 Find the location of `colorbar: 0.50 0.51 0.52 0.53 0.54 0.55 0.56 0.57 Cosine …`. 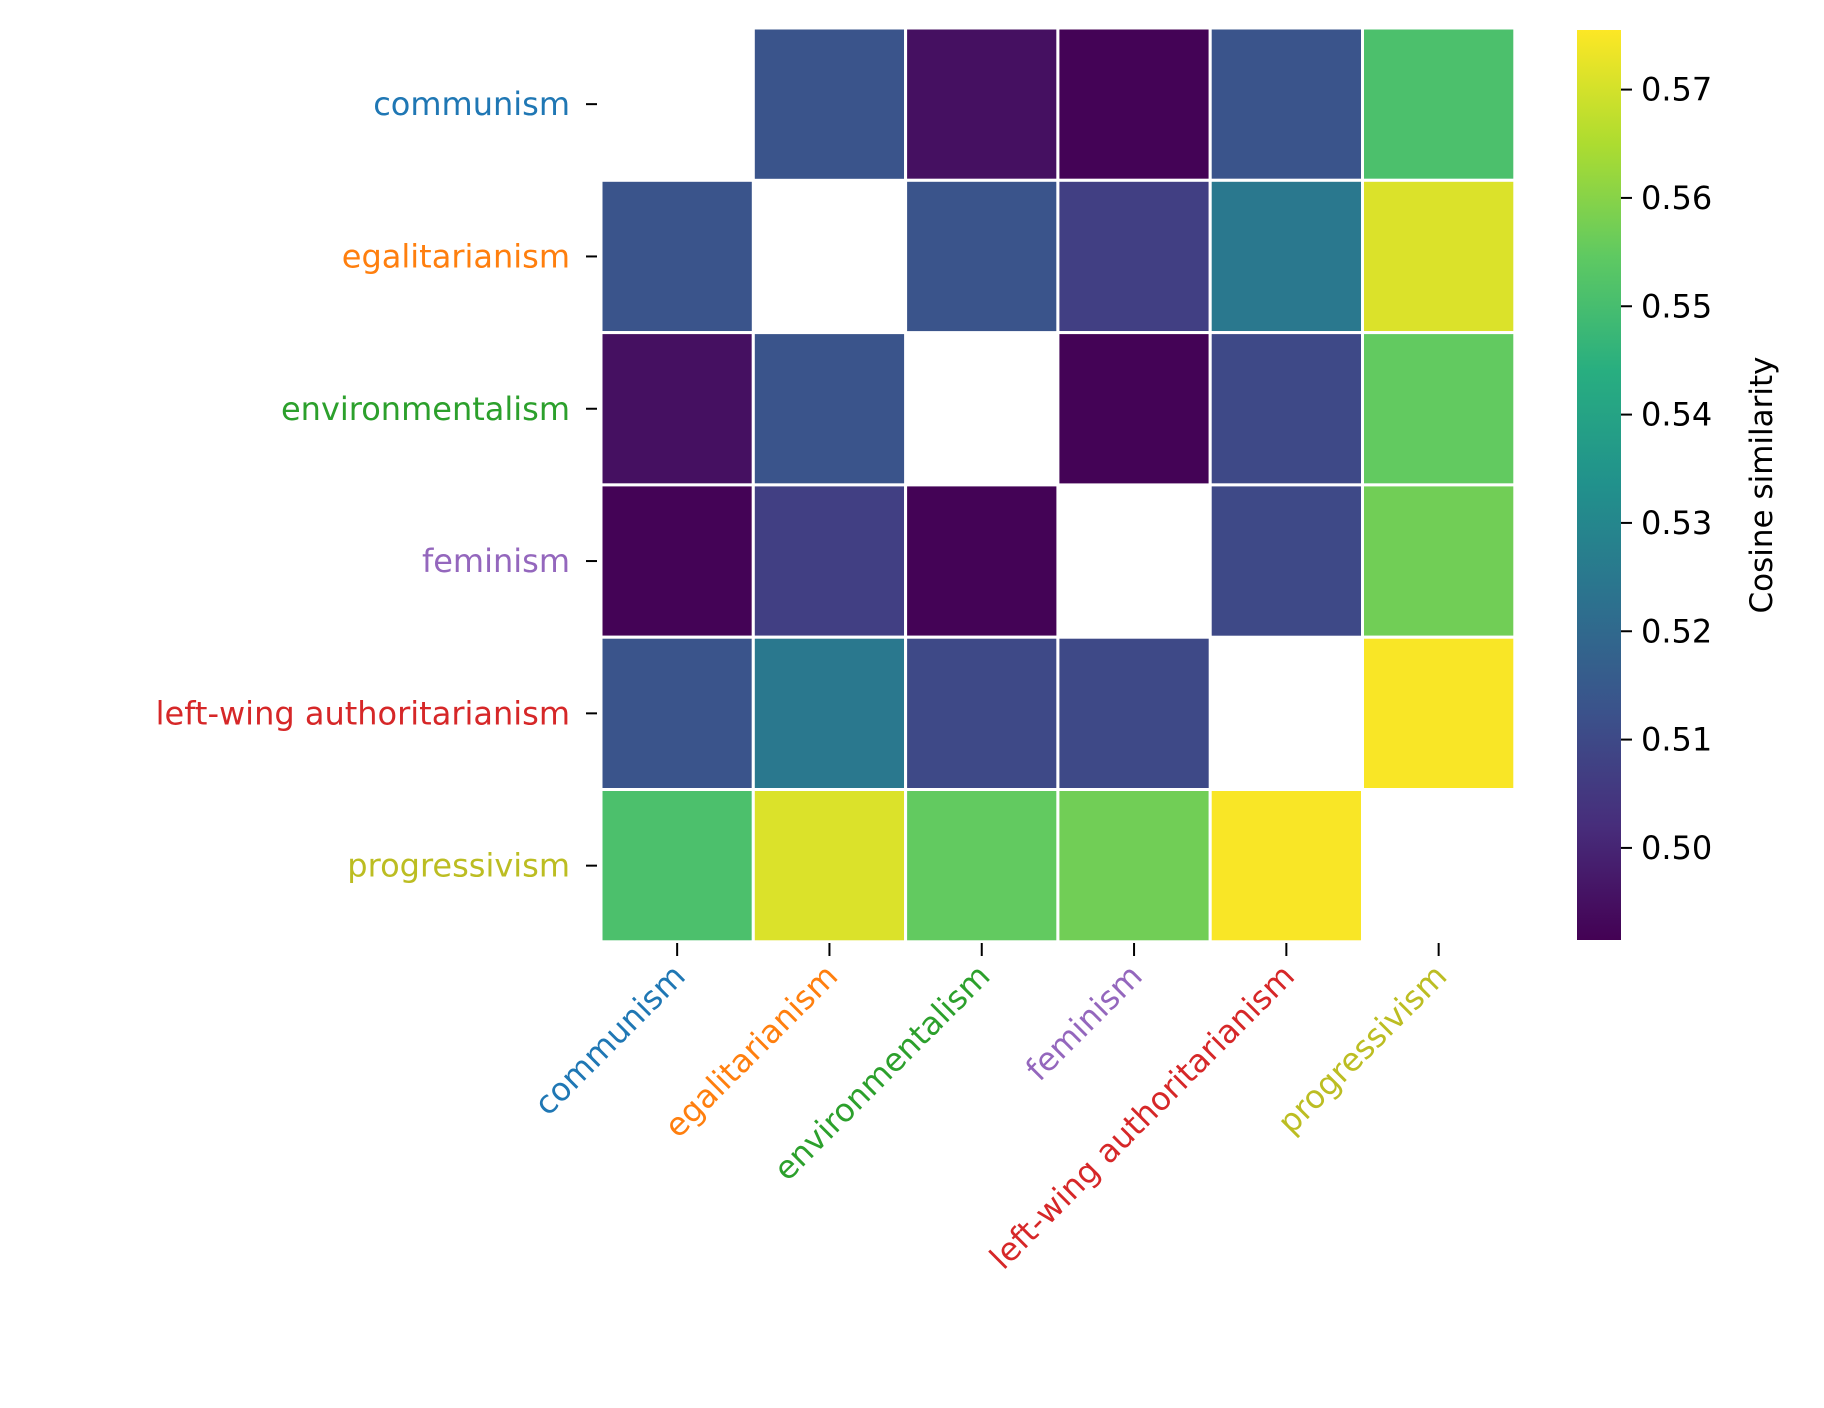

colorbar: 0.50 0.51 0.52 0.53 0.54 0.55 0.56 0.57 Cosine … is located at coordinates (1678, 485).